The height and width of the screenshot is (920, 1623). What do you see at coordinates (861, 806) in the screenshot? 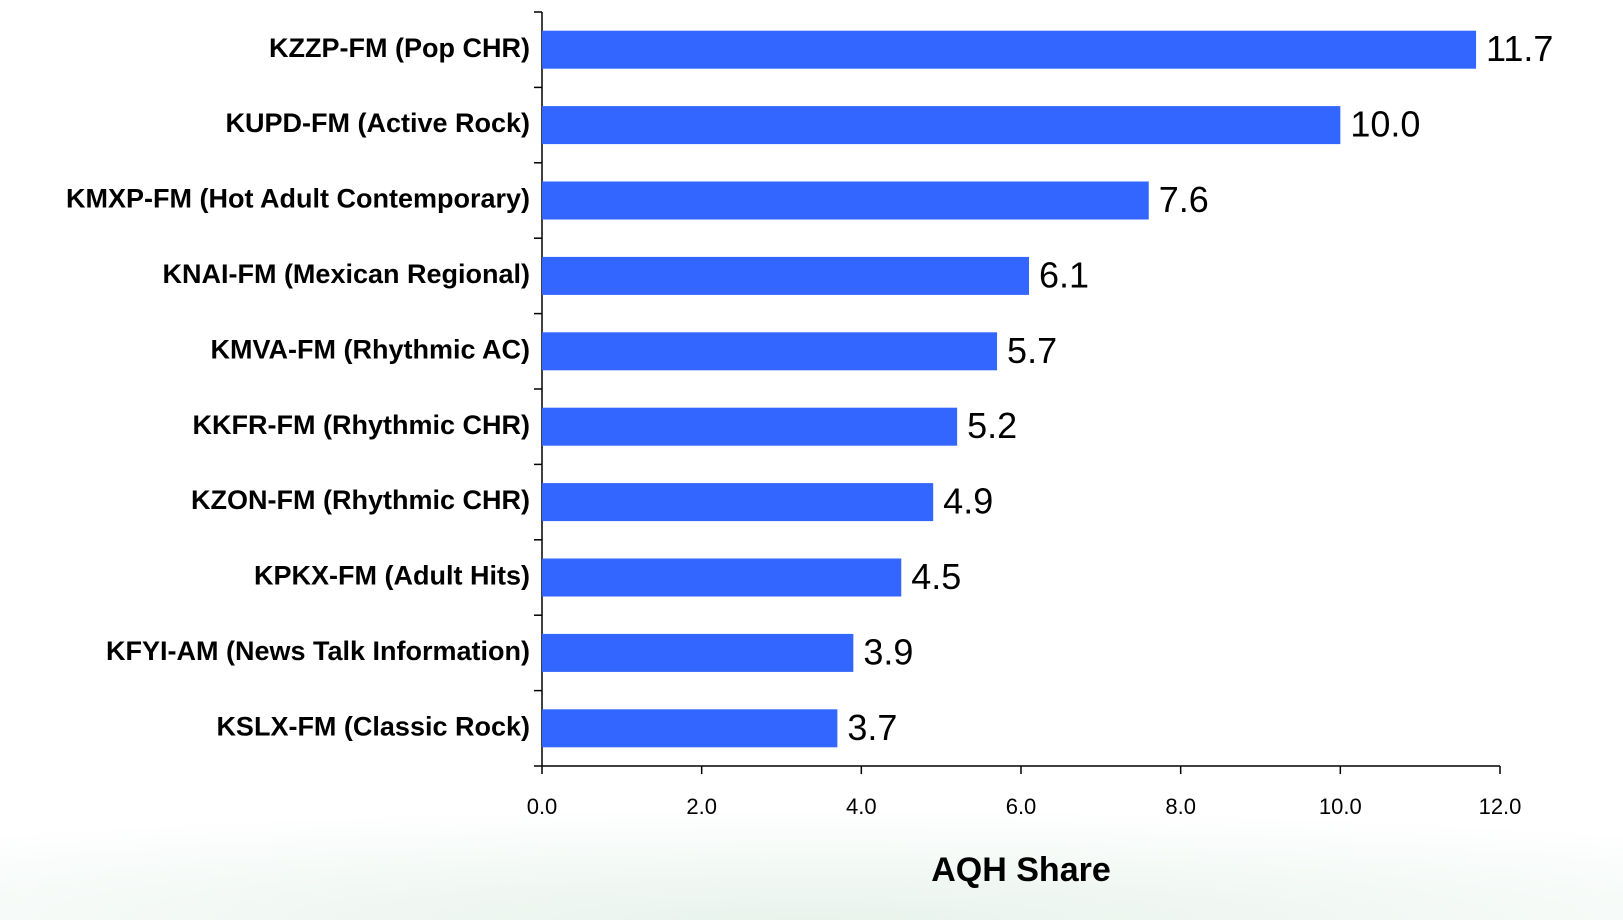
I see `x-tick-label: 4.0` at bounding box center [861, 806].